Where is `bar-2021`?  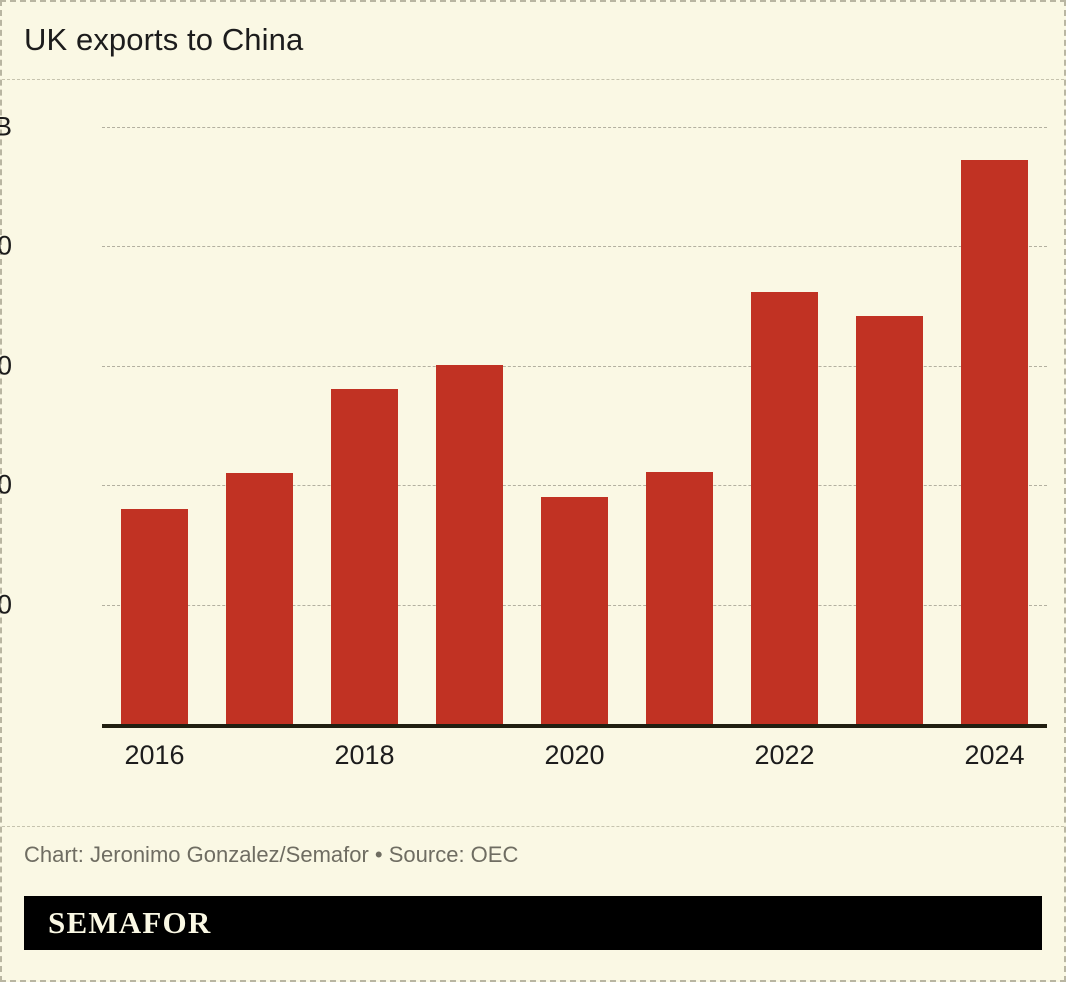 bar-2021 is located at coordinates (679, 598).